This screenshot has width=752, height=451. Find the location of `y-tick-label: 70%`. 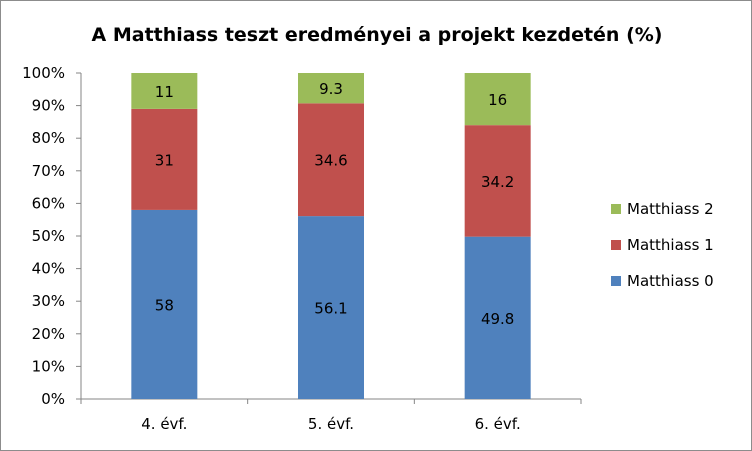

y-tick-label: 70% is located at coordinates (48, 171).